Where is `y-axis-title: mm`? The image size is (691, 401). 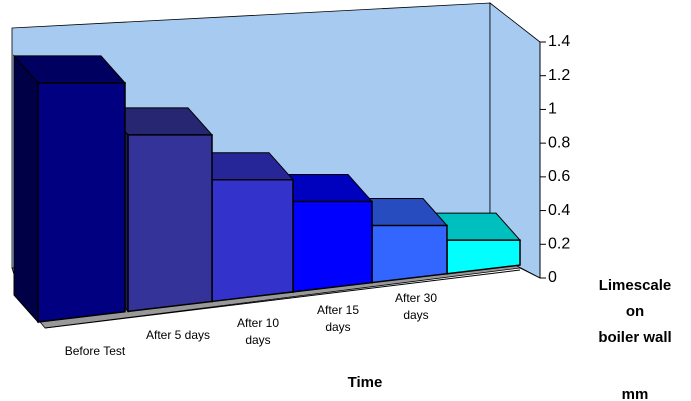
y-axis-title: mm is located at coordinates (635, 393).